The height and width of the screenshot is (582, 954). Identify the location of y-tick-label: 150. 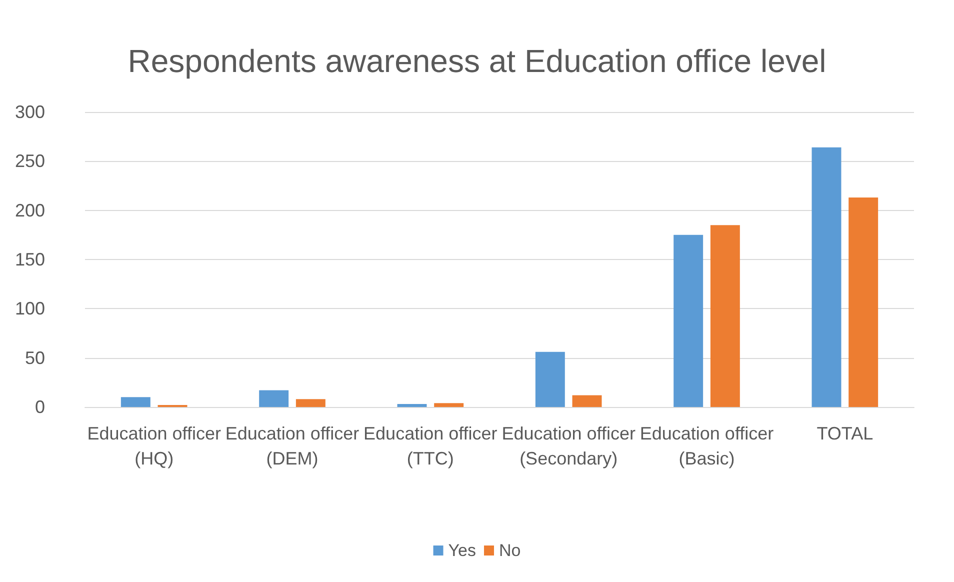
(29, 260).